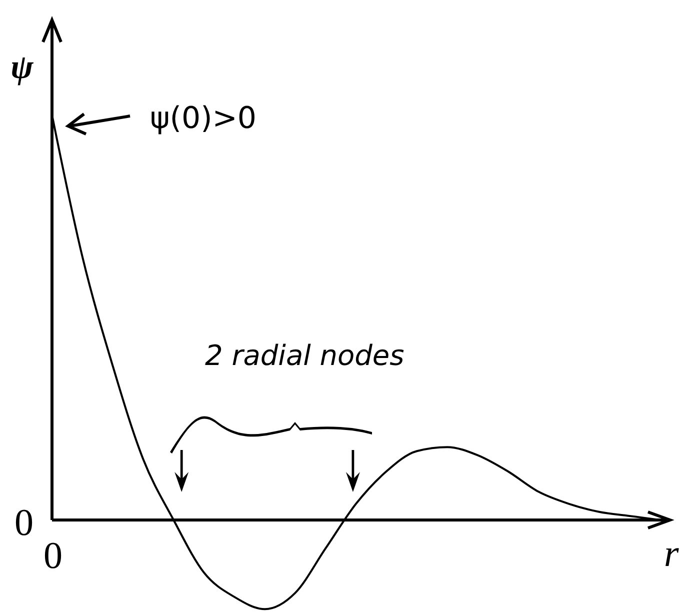 Image resolution: width=697 pixels, height=613 pixels. Describe the element at coordinates (304, 355) in the screenshot. I see `annotation: 2 radial nodes` at that location.